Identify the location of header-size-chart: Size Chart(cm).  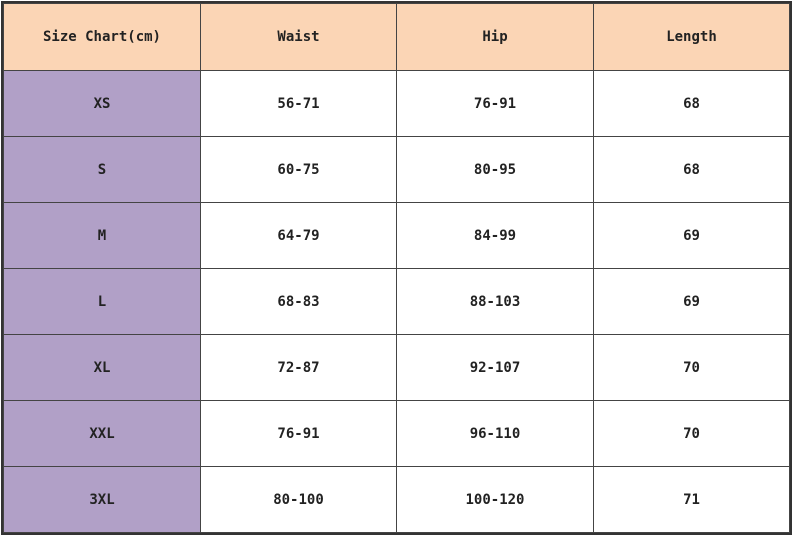
(102, 37).